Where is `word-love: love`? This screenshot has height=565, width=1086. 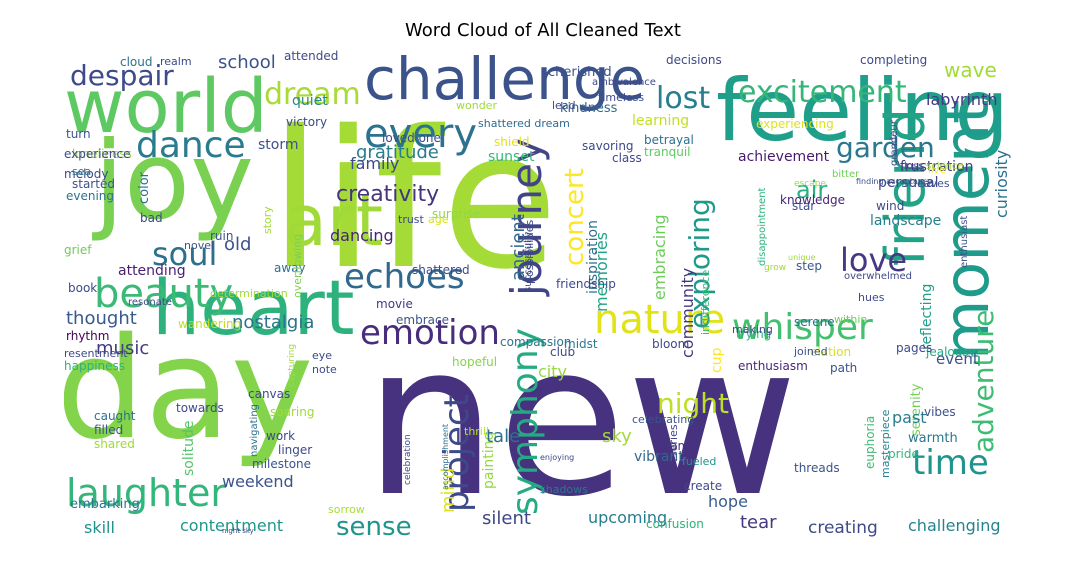
word-love: love is located at coordinates (874, 260).